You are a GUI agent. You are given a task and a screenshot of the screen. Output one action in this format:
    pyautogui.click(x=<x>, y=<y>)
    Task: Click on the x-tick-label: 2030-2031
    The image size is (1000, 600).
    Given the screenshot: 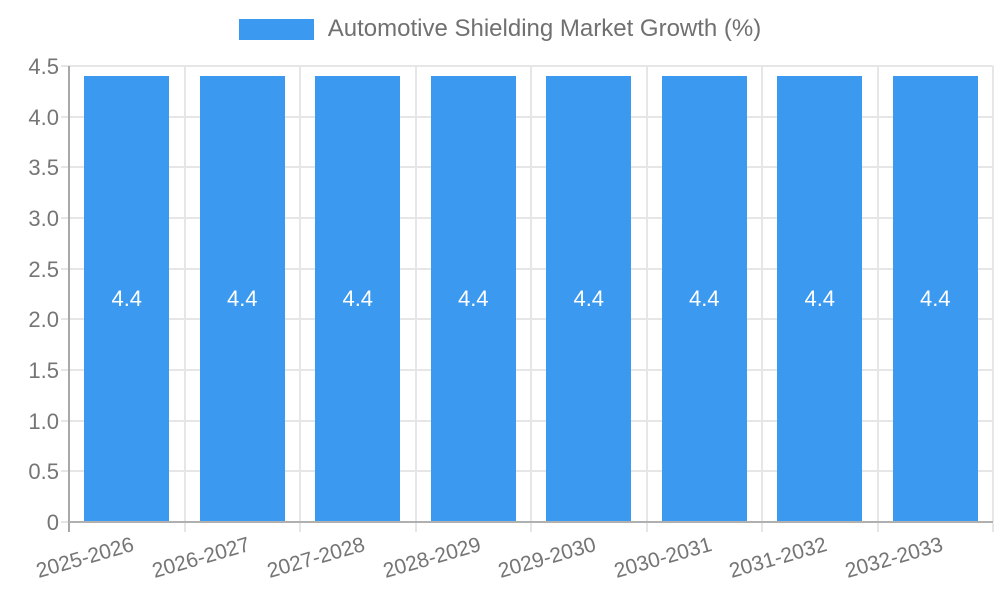 What is the action you would take?
    pyautogui.click(x=663, y=558)
    